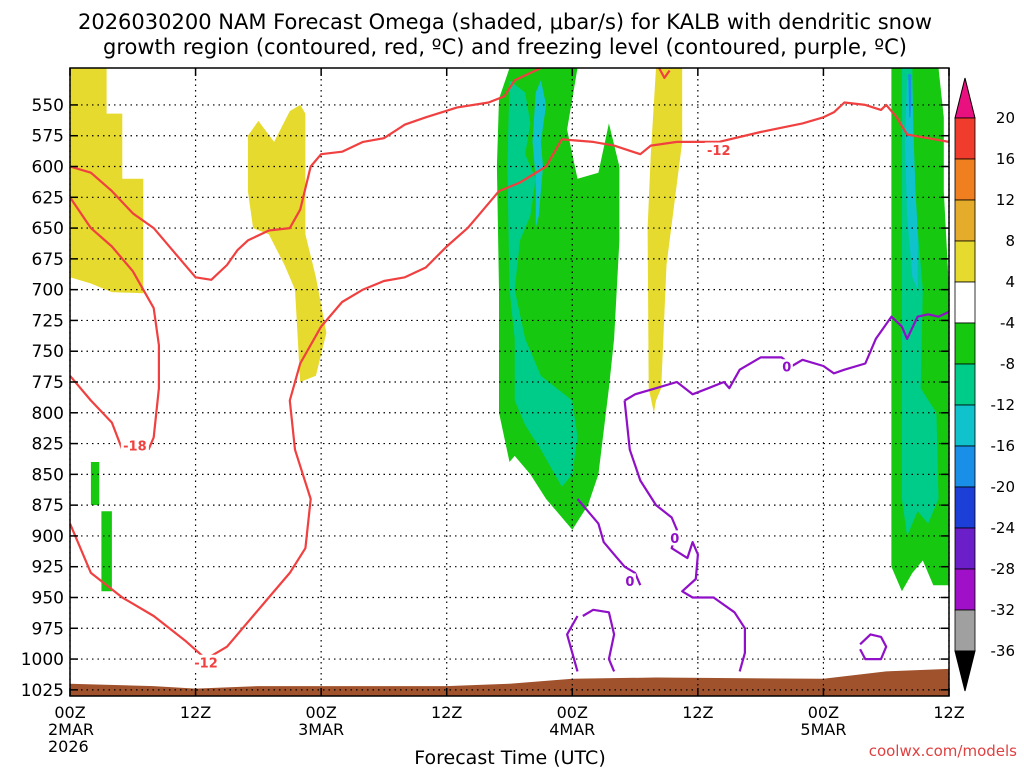  Describe the element at coordinates (1010, 282) in the screenshot. I see `colorbar-label: 4` at that location.